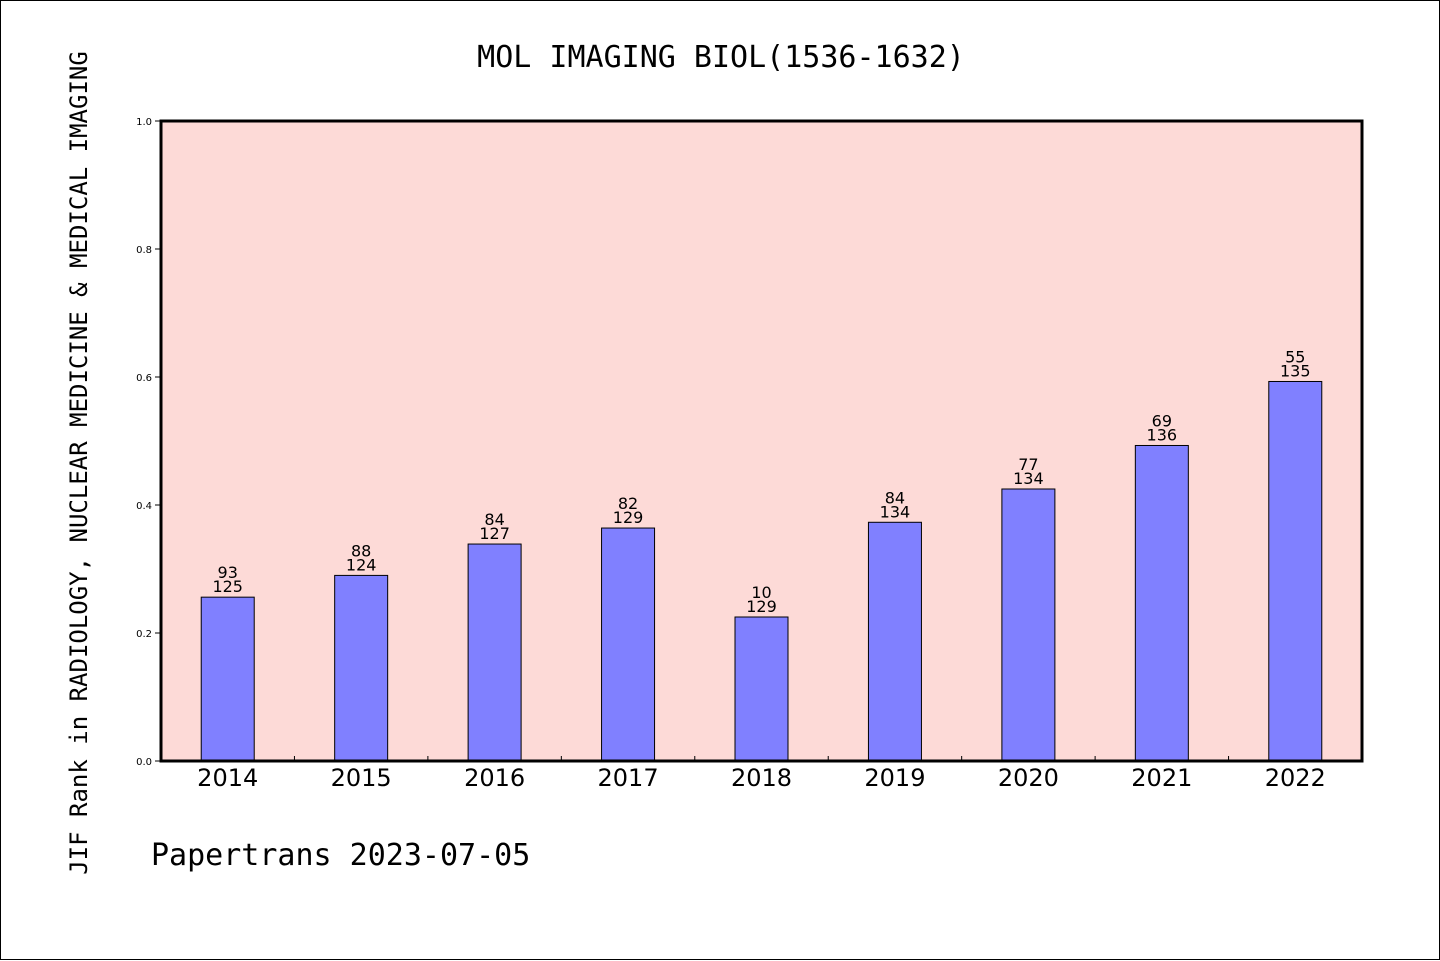 The image size is (1440, 961). Describe the element at coordinates (1295, 778) in the screenshot. I see `x-tick-label: 2022` at that location.